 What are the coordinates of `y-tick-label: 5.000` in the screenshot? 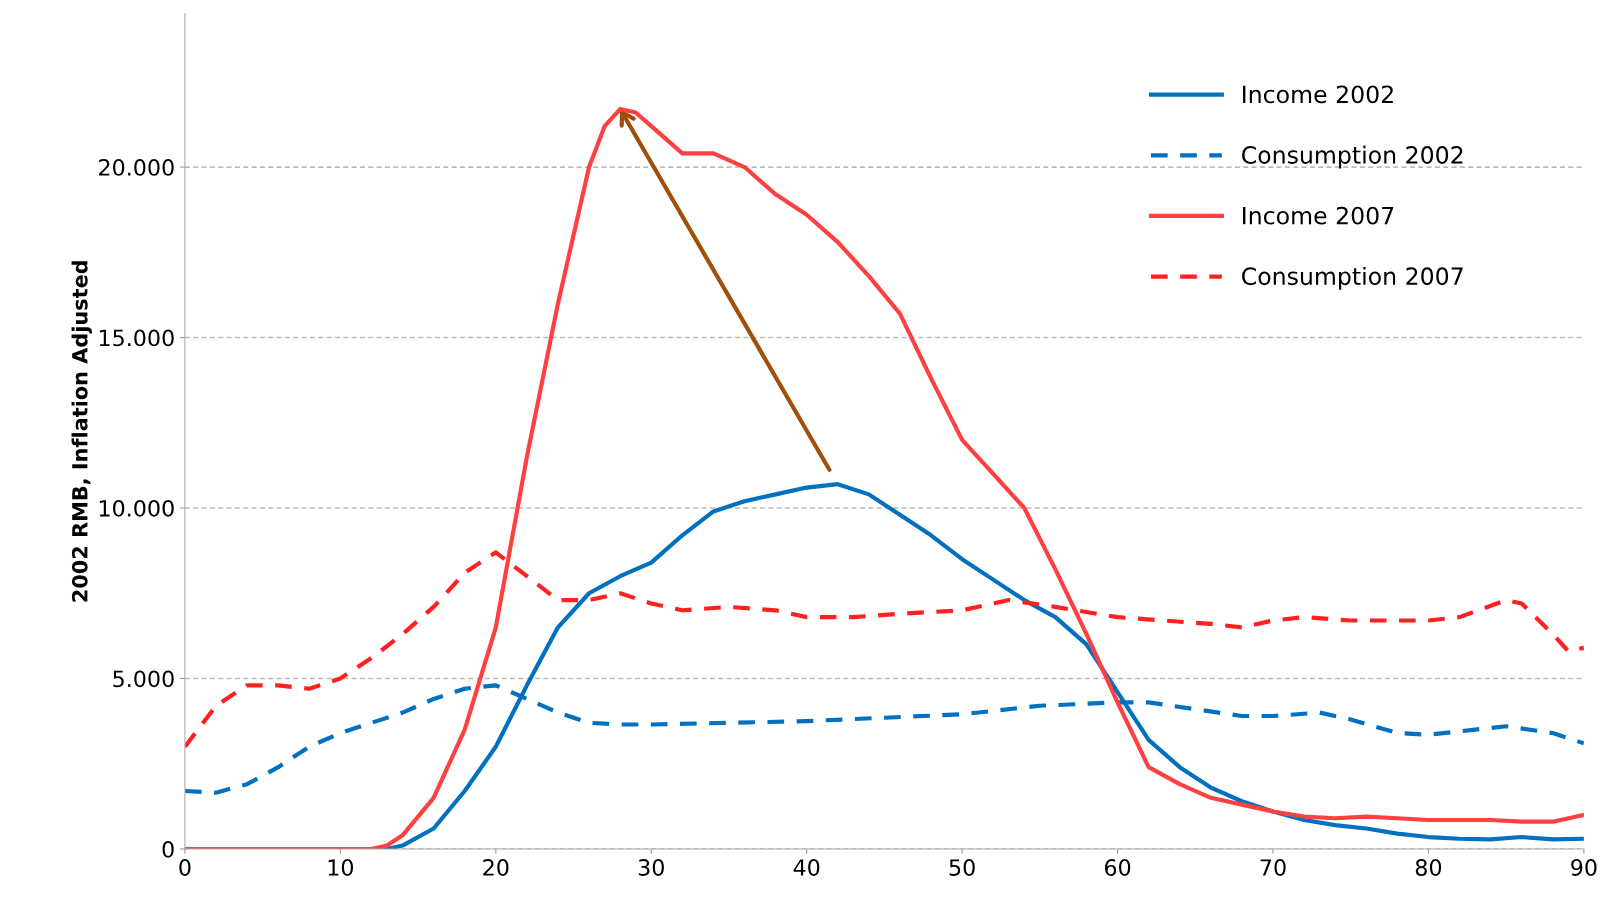 It's located at (143, 679).